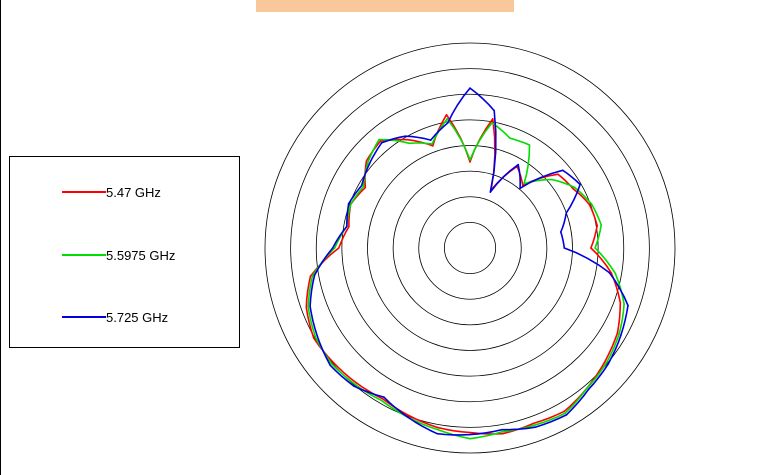 The height and width of the screenshot is (475, 759). I want to click on legend-label-1: 5.47 GHz, so click(133, 192).